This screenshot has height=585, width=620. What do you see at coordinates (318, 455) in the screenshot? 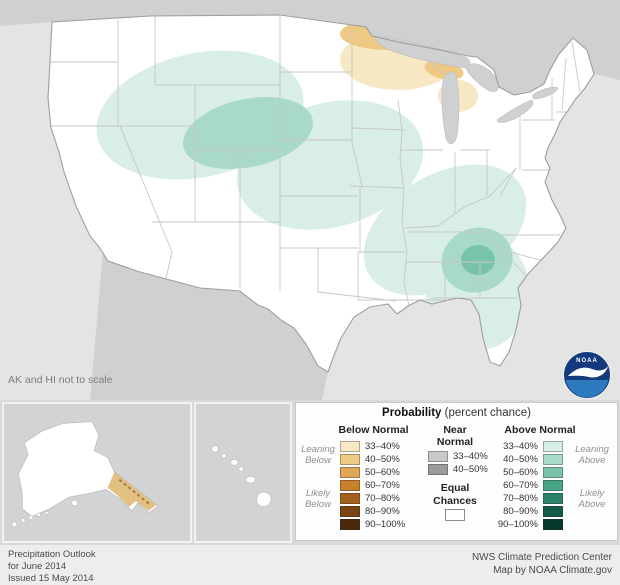
I see `legend-group-leaning-below: Leaning Below` at bounding box center [318, 455].